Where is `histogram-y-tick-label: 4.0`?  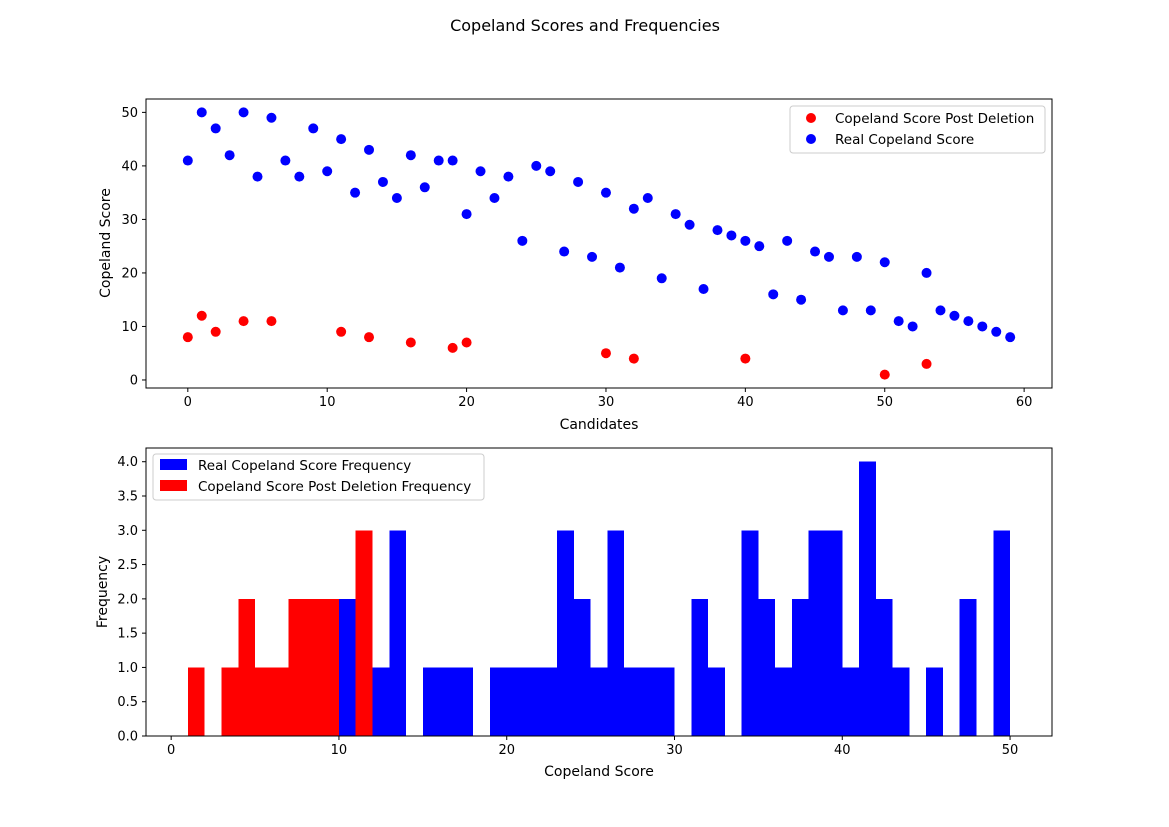 histogram-y-tick-label: 4.0 is located at coordinates (127, 462).